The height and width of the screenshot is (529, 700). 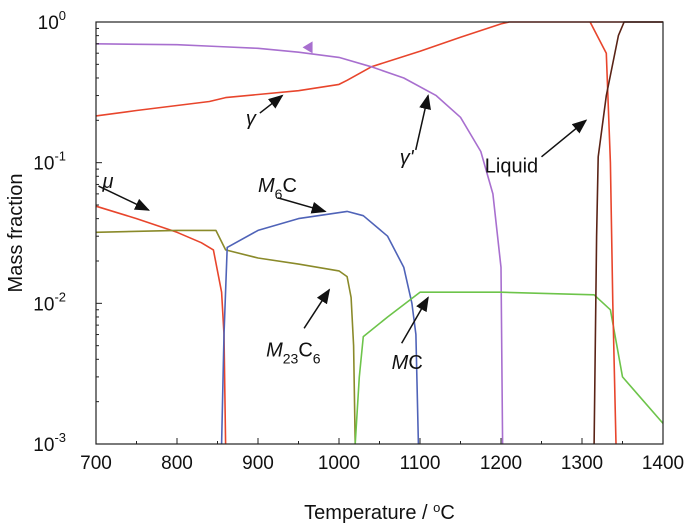 What do you see at coordinates (52, 21) in the screenshot?
I see `y-tick-label-3: 10⁰` at bounding box center [52, 21].